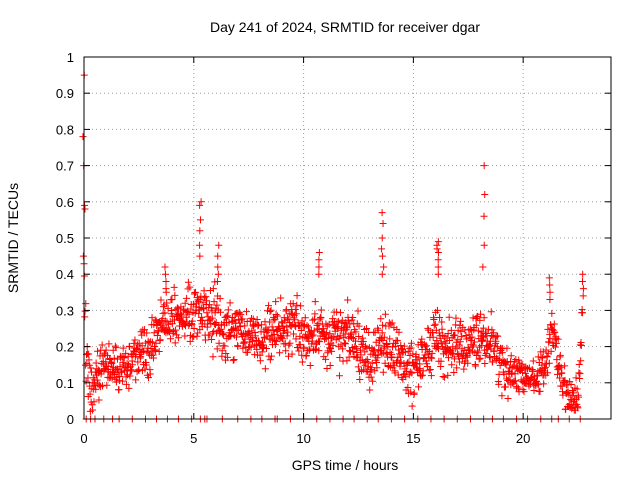 Image resolution: width=640 pixels, height=480 pixels. I want to click on y-tick-label: 0, so click(70, 419).